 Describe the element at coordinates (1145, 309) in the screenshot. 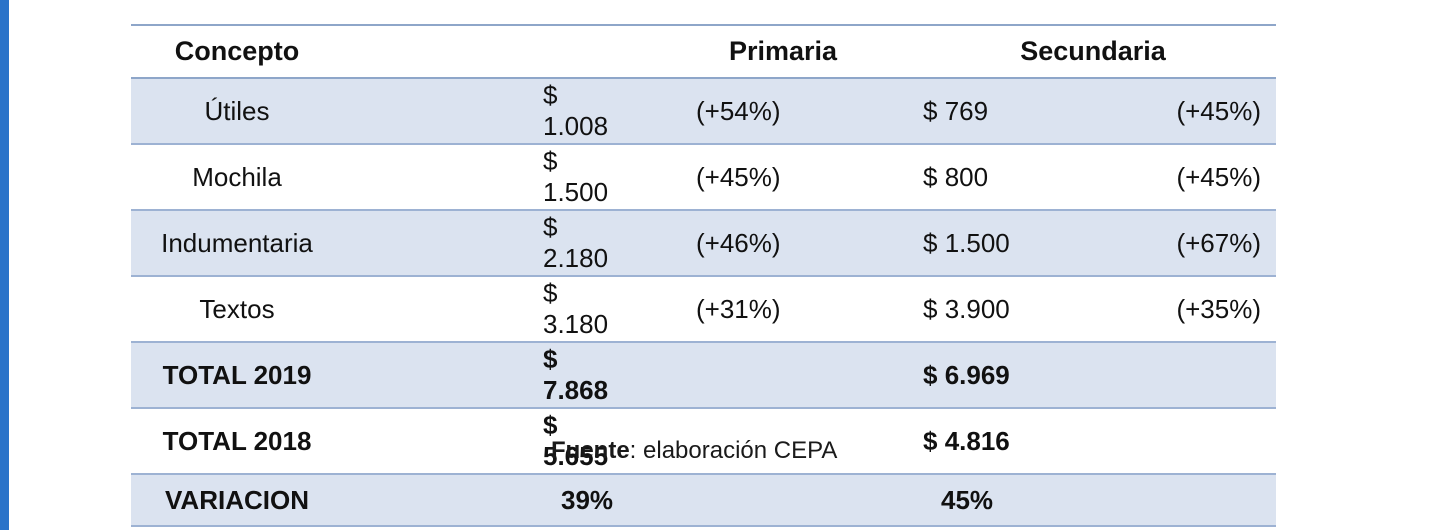

I see `row-secundaria-change: (+35%)` at that location.